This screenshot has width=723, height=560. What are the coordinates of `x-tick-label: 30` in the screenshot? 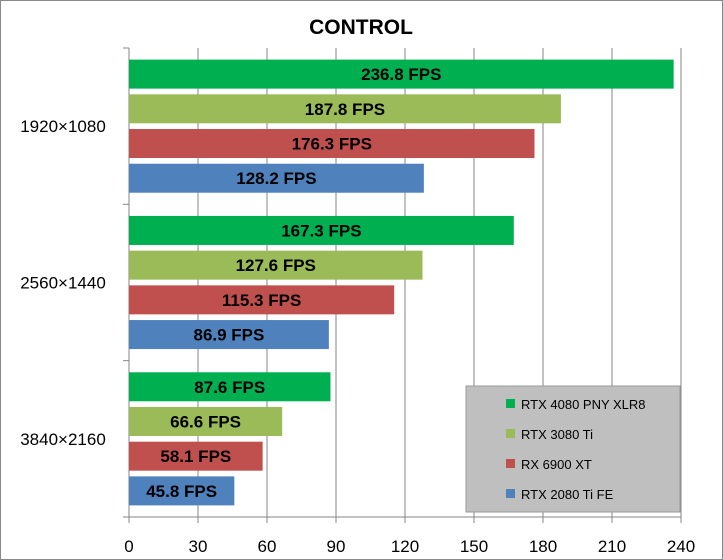 It's located at (198, 546).